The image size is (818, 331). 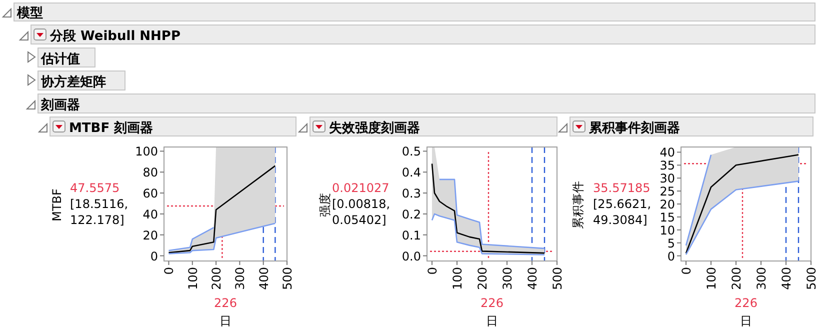 What do you see at coordinates (57, 205) in the screenshot?
I see `y-axis-title: MTBF` at bounding box center [57, 205].